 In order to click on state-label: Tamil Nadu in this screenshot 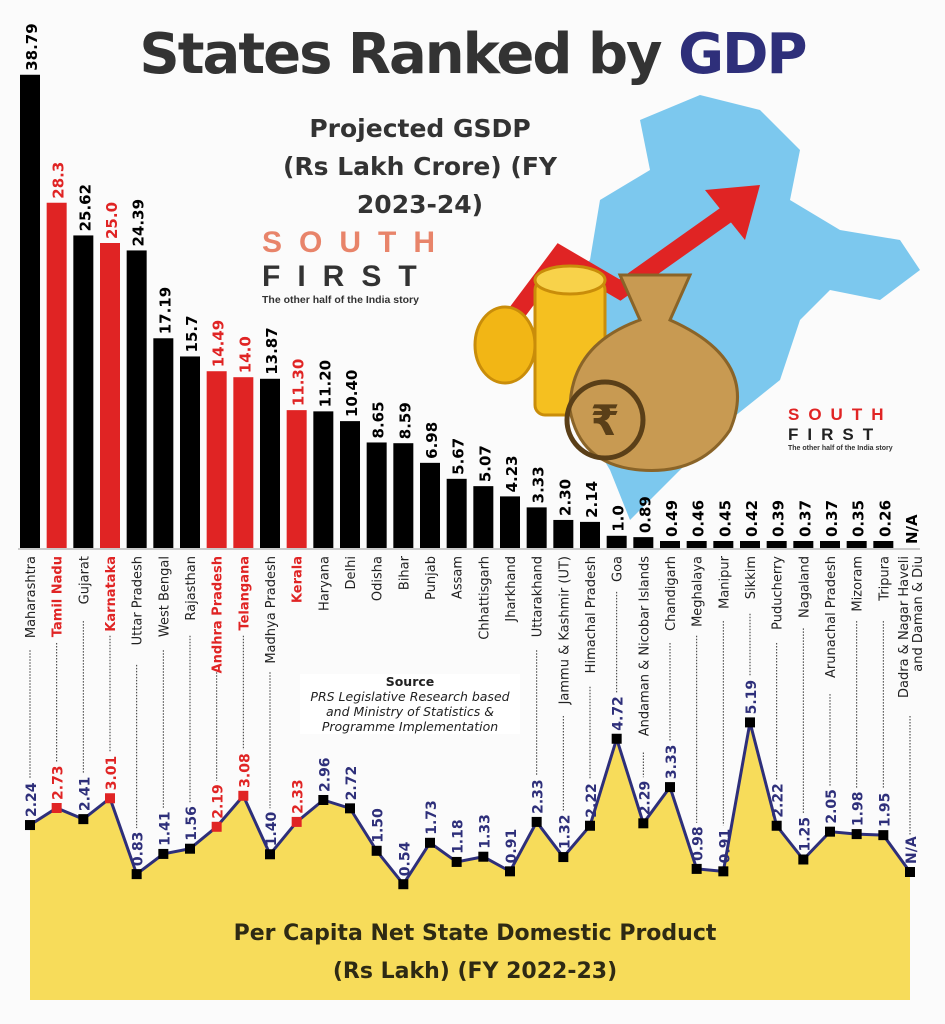, I will do `click(58, 596)`.